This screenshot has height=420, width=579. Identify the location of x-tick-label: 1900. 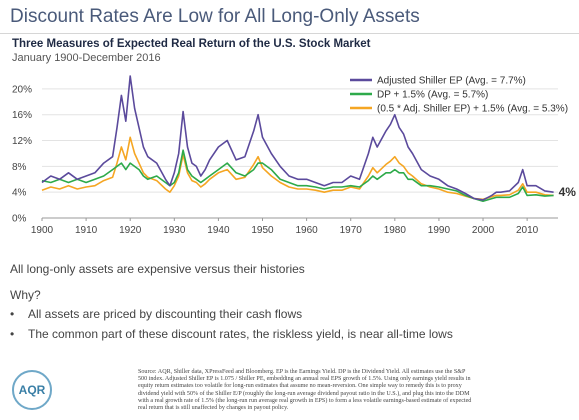
(42, 230).